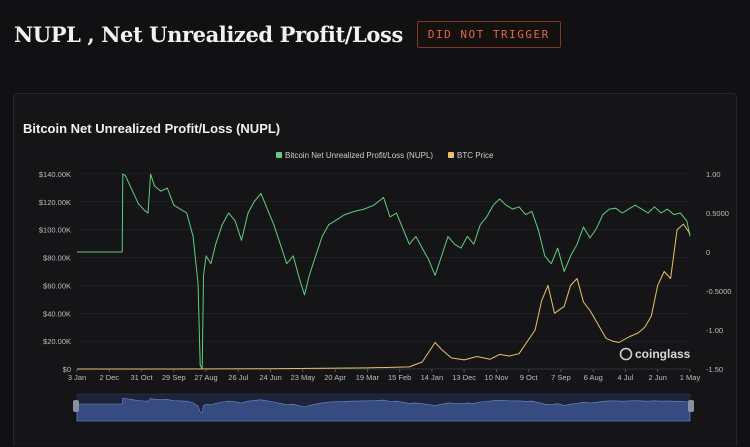 The width and height of the screenshot is (750, 447). Describe the element at coordinates (57, 313) in the screenshot. I see `y-left-tick-label: $40.00K` at that location.